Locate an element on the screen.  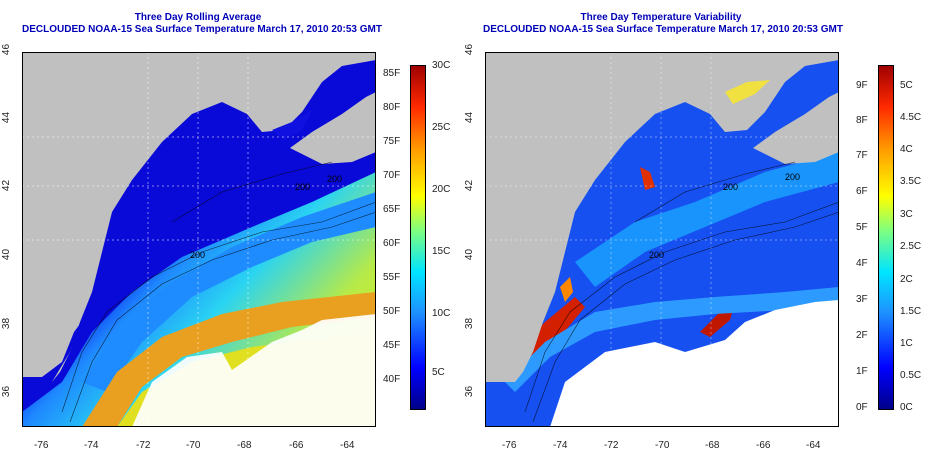
panel2-contour-label-3: 200 is located at coordinates (792, 177).